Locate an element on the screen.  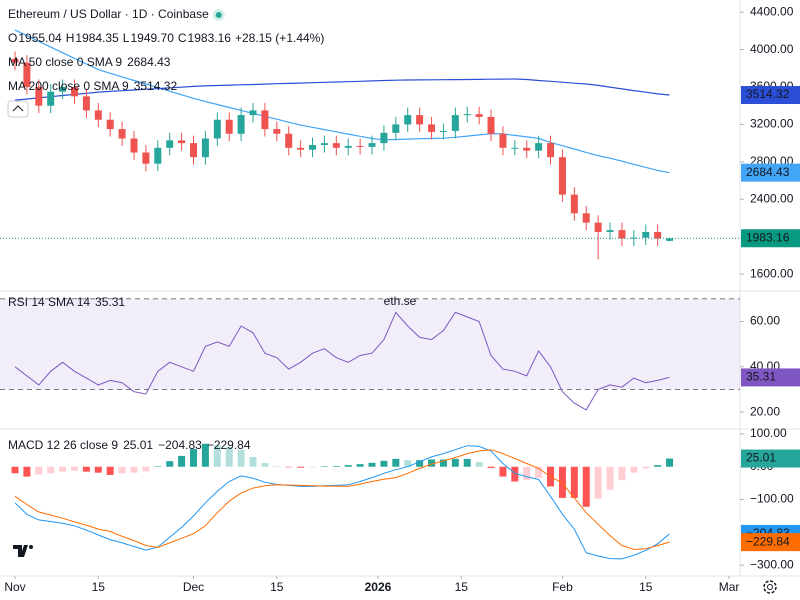
legend-text: MA 50 close 0 SMA 9 is located at coordinates (65, 62).